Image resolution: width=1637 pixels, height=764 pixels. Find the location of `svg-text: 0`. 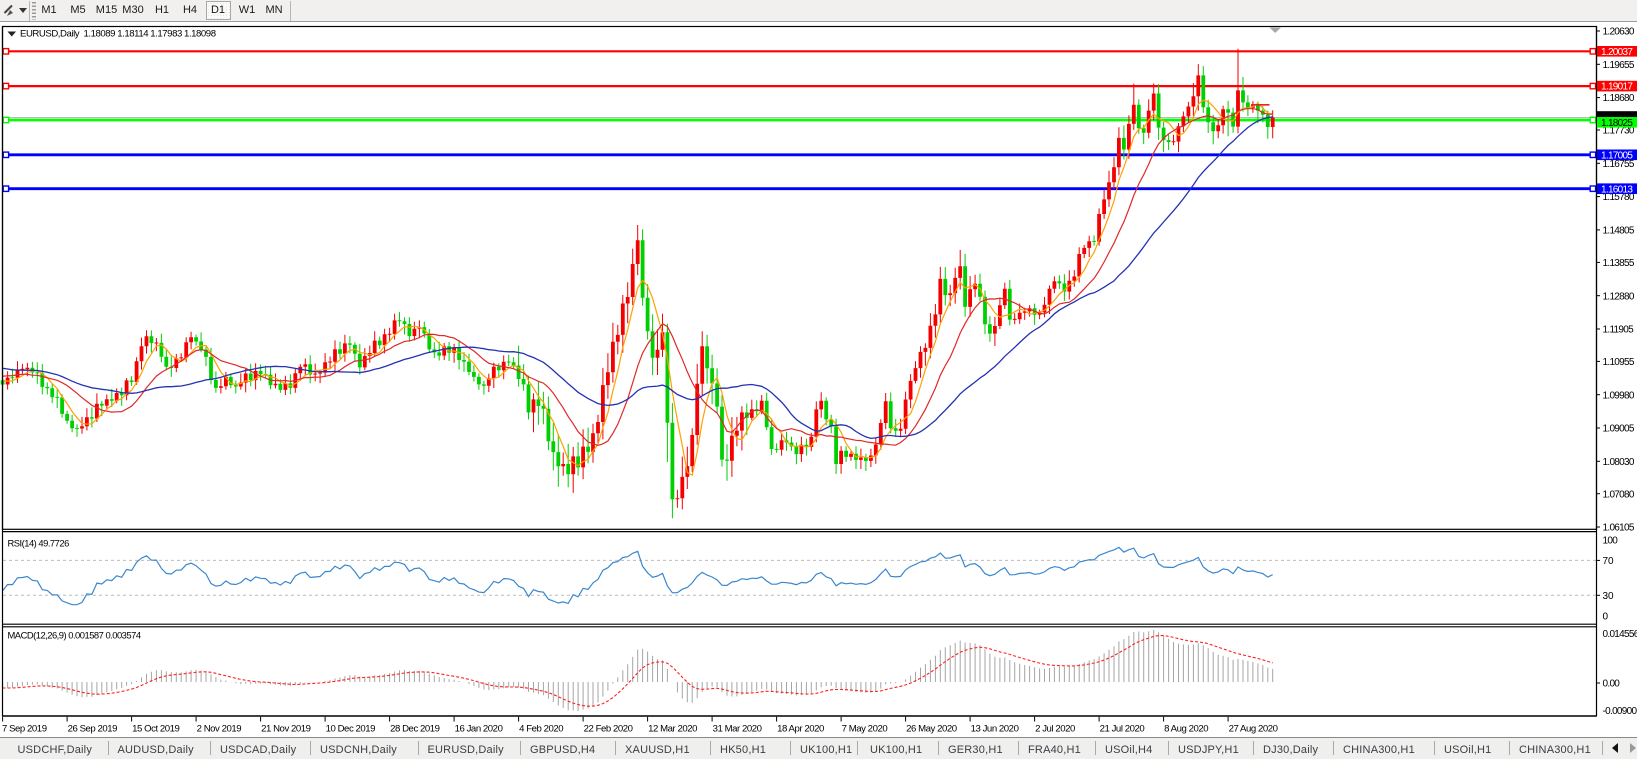

svg-text: 0 is located at coordinates (1606, 617).